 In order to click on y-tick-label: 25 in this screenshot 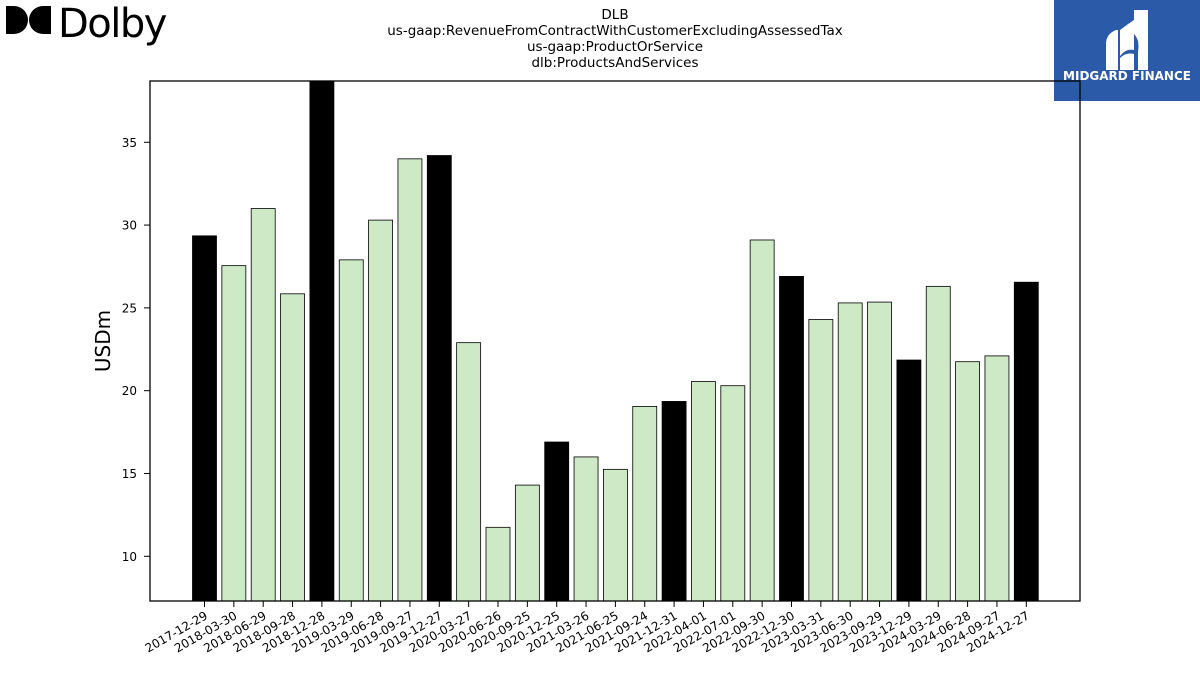, I will do `click(129, 308)`.